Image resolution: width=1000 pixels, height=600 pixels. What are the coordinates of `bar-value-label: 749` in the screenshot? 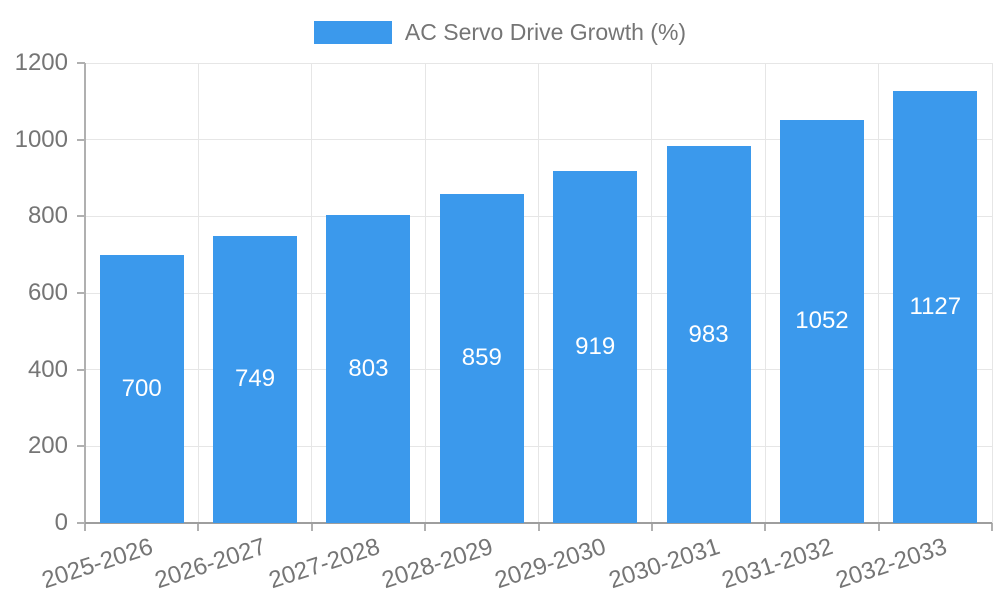 It's located at (255, 379).